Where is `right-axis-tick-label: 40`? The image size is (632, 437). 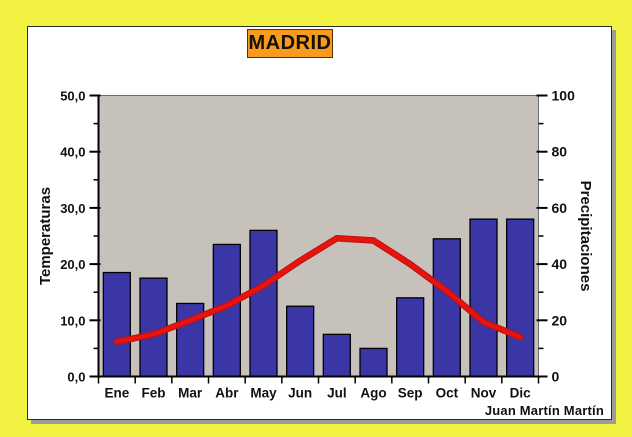 right-axis-tick-label: 40 is located at coordinates (560, 264).